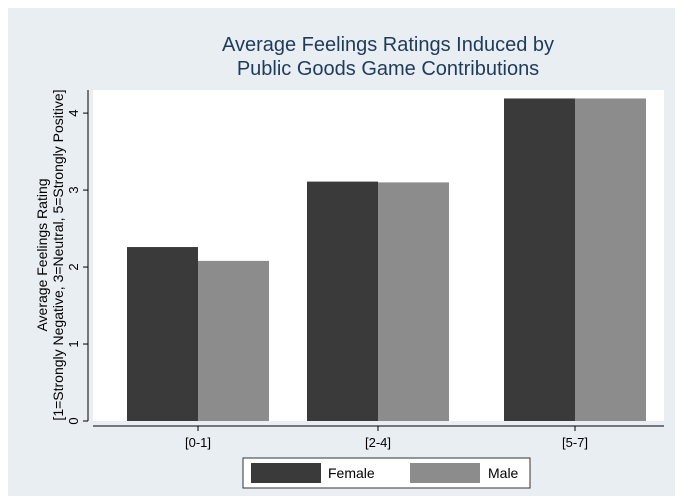 The width and height of the screenshot is (683, 504). What do you see at coordinates (73, 420) in the screenshot?
I see `y-tick-label-0: 0` at bounding box center [73, 420].